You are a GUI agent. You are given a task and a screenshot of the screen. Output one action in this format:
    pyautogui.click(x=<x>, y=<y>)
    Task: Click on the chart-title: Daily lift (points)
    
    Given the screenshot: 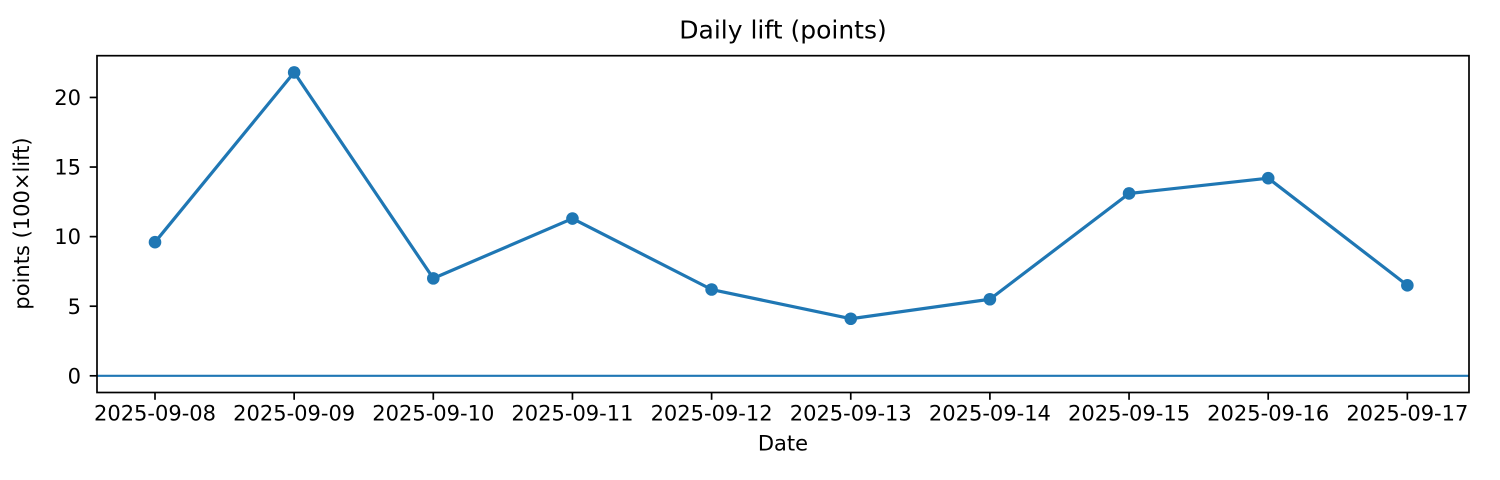 What is the action you would take?
    pyautogui.click(x=783, y=30)
    